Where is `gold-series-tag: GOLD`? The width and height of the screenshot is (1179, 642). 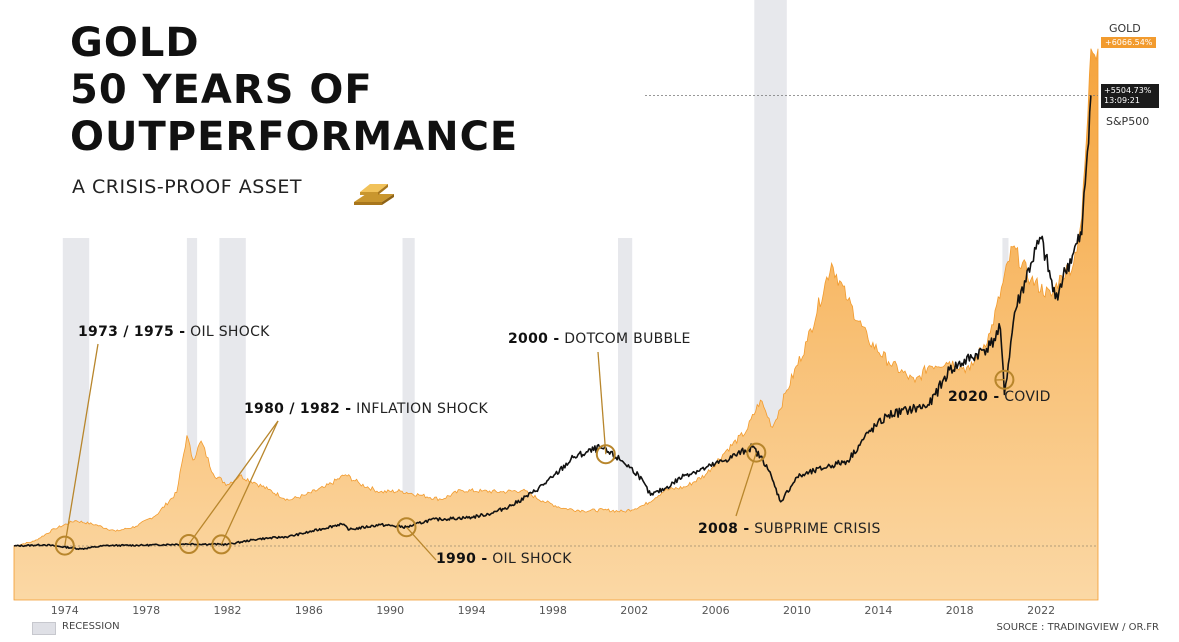
gold-series-tag: GOLD is located at coordinates (1125, 28).